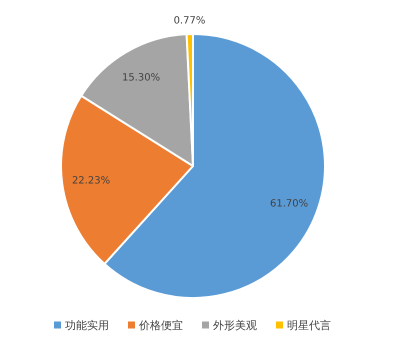 The width and height of the screenshot is (404, 339). I want to click on data-label: 15.30%, so click(141, 78).